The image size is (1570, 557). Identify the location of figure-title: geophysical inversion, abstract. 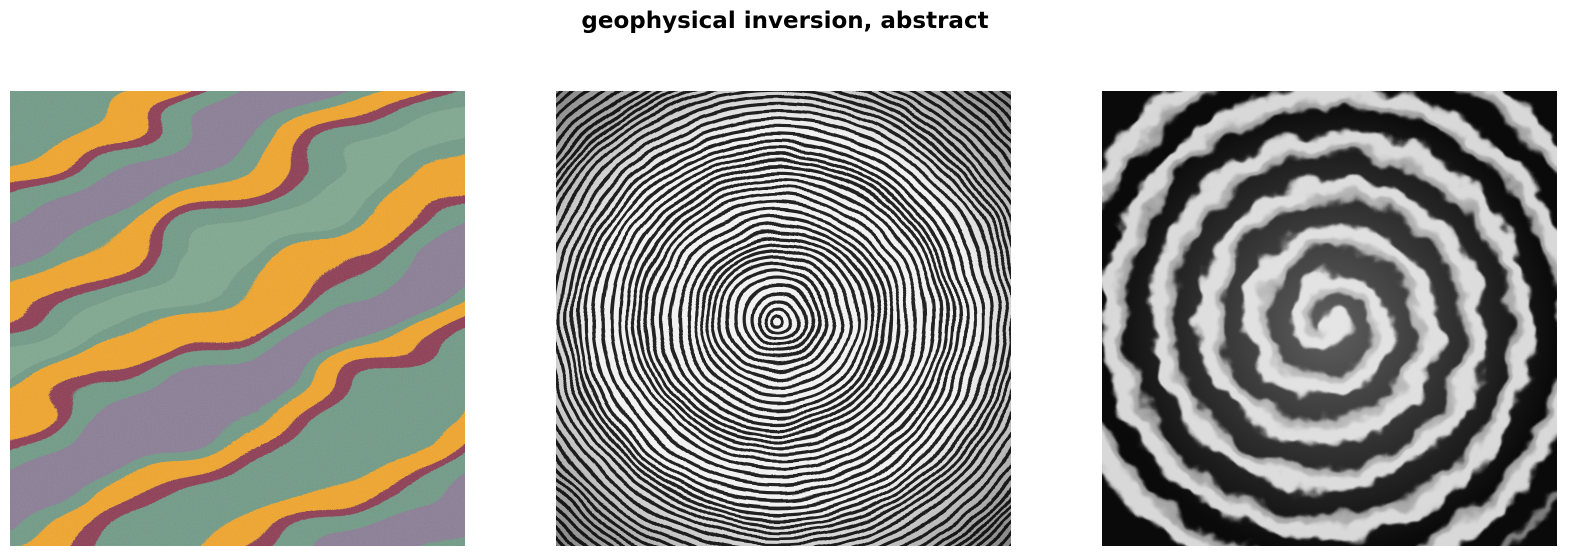
(785, 21).